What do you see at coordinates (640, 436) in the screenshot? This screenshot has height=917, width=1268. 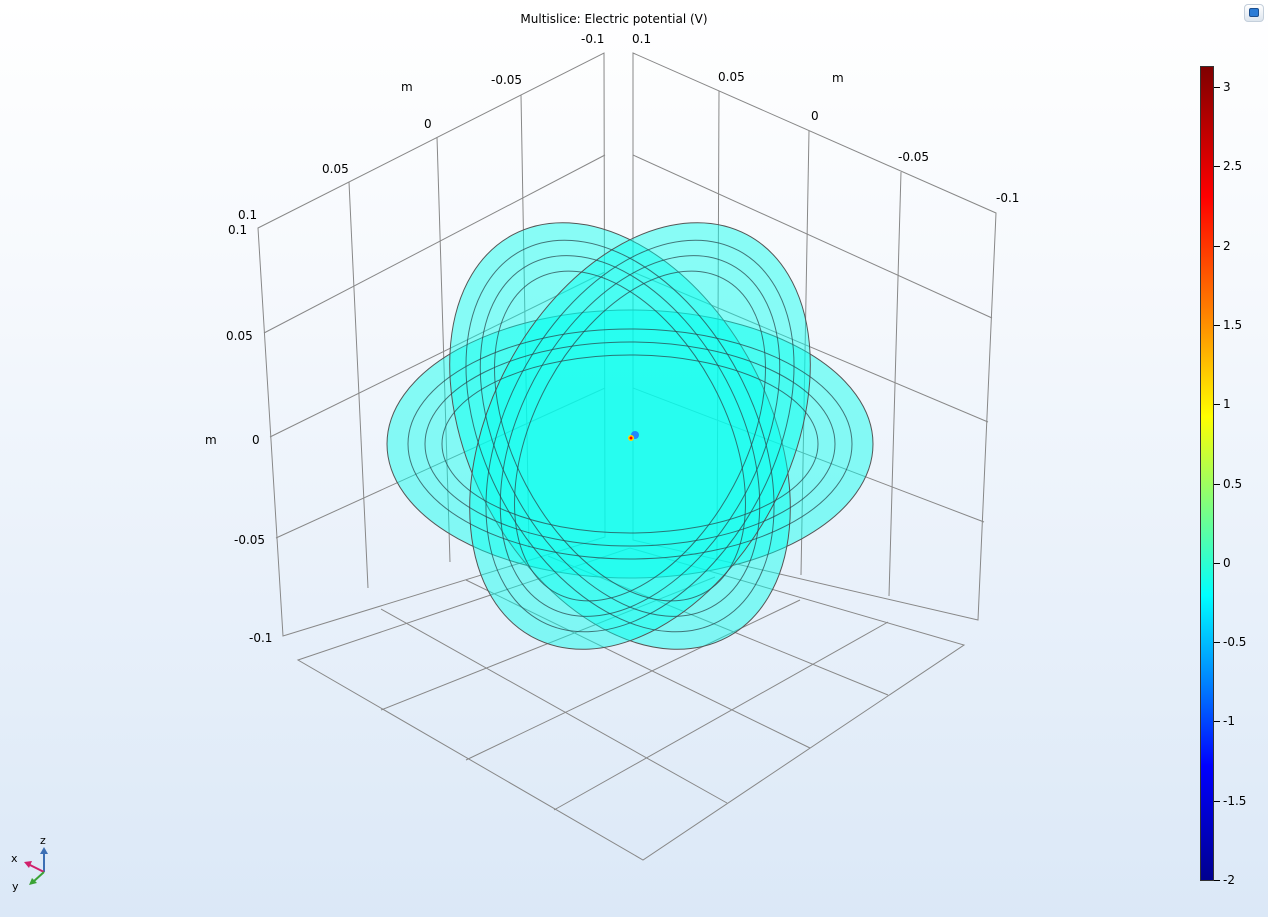 I see `slice-yz` at bounding box center [640, 436].